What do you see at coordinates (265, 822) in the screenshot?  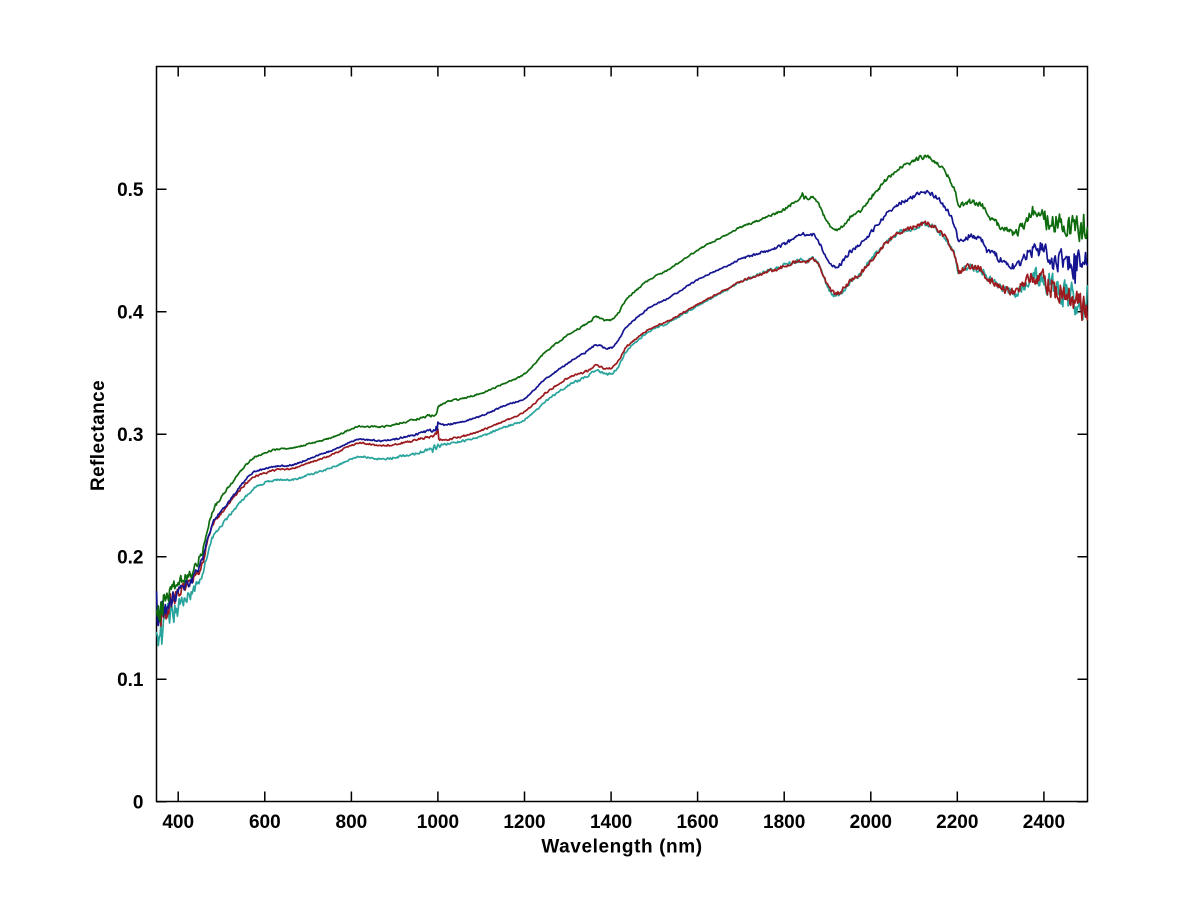 I see `svg-text: 600` at bounding box center [265, 822].